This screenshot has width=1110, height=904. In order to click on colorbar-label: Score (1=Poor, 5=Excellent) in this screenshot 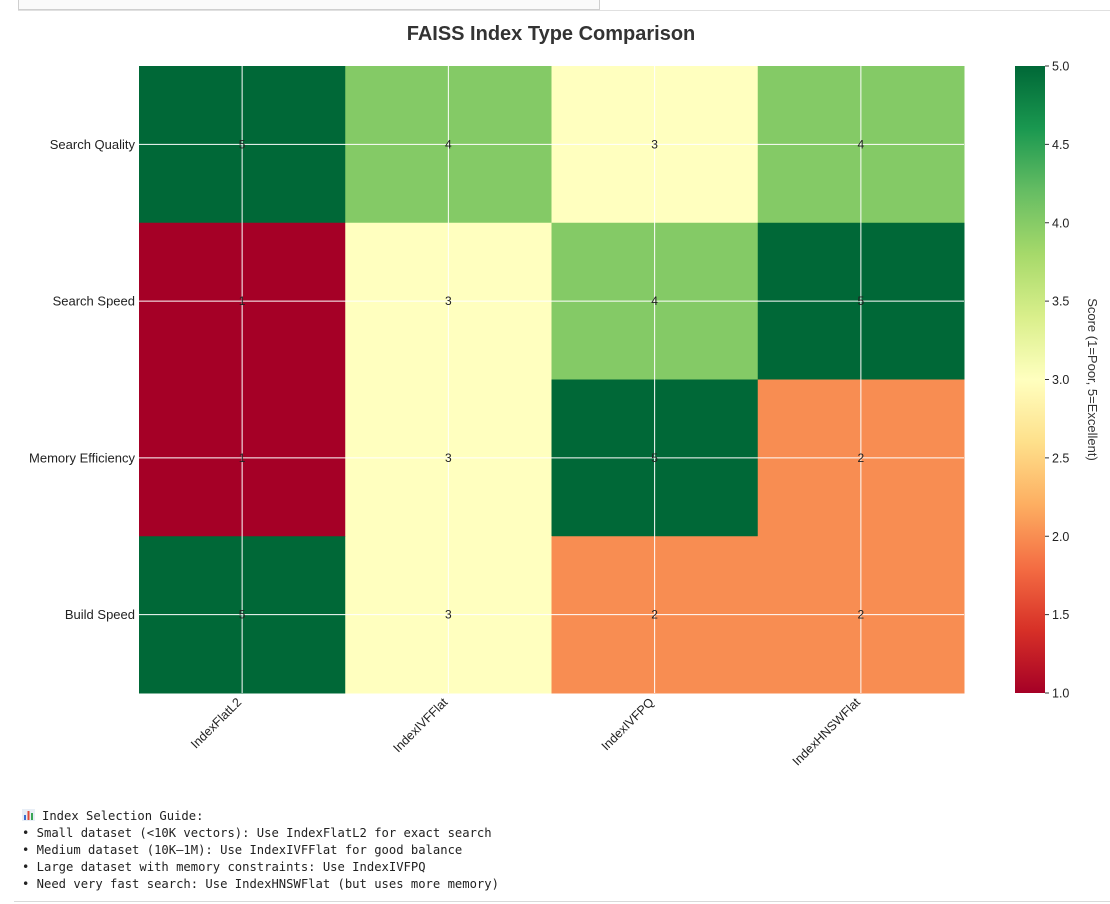, I will do `click(1092, 379)`.